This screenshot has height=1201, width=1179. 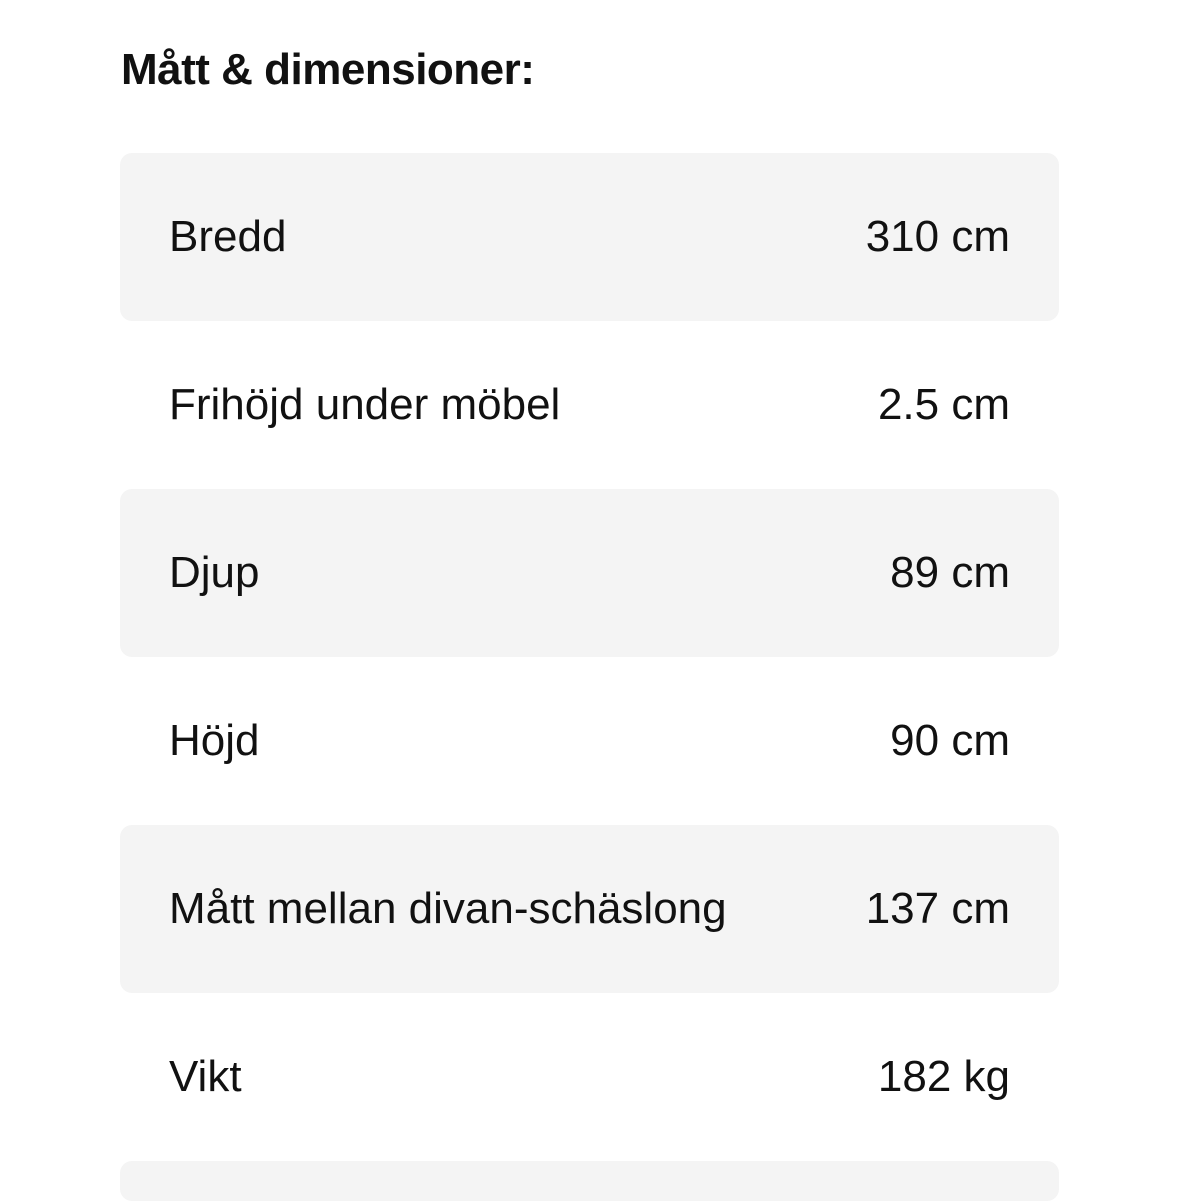 What do you see at coordinates (950, 740) in the screenshot?
I see `spec-value: 90 cm` at bounding box center [950, 740].